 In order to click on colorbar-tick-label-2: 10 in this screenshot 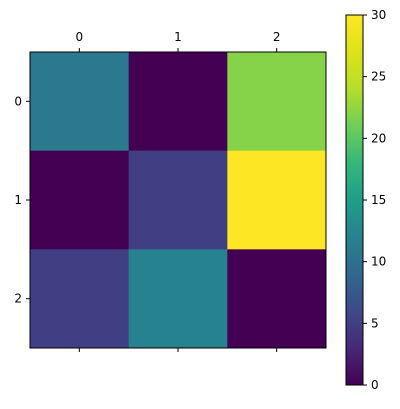, I will do `click(378, 262)`.